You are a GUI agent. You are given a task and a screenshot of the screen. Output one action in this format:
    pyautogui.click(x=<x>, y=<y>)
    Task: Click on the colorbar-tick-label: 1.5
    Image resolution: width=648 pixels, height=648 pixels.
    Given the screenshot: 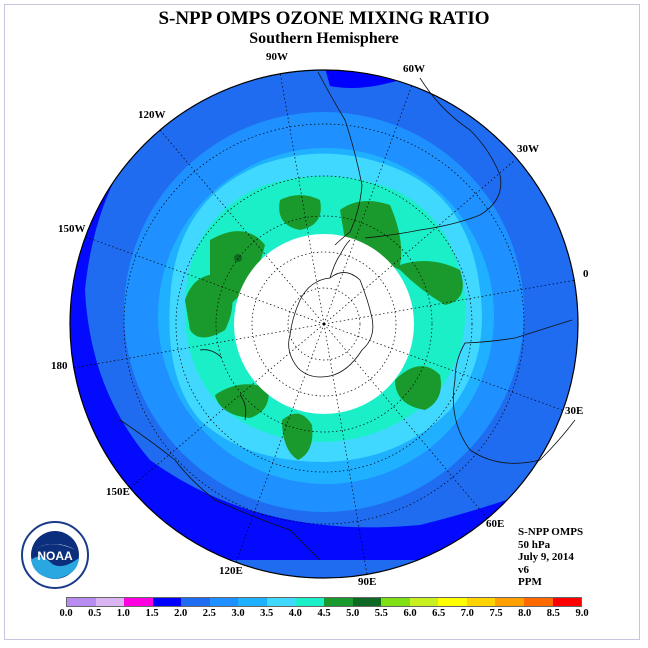 What is the action you would take?
    pyautogui.click(x=152, y=613)
    